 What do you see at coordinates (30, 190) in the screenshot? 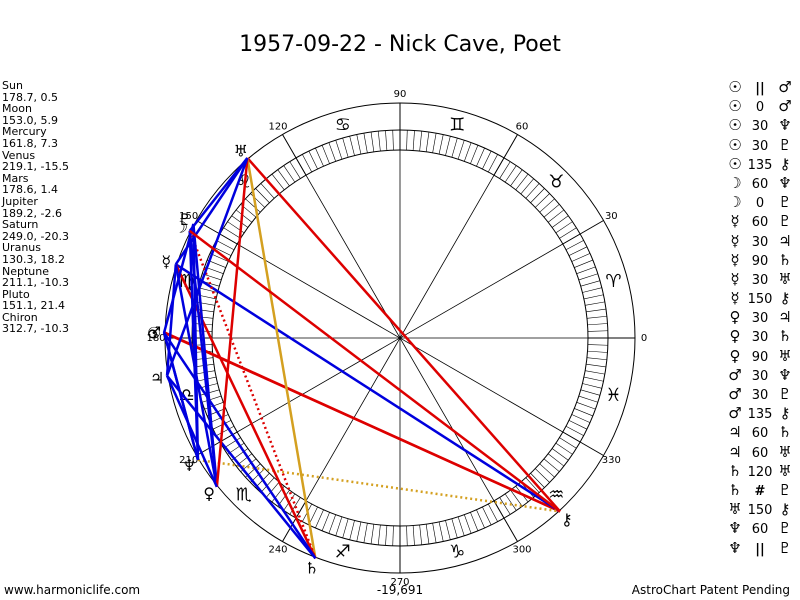
I see `position-planet-value: 178.6, 1.4` at bounding box center [30, 190].